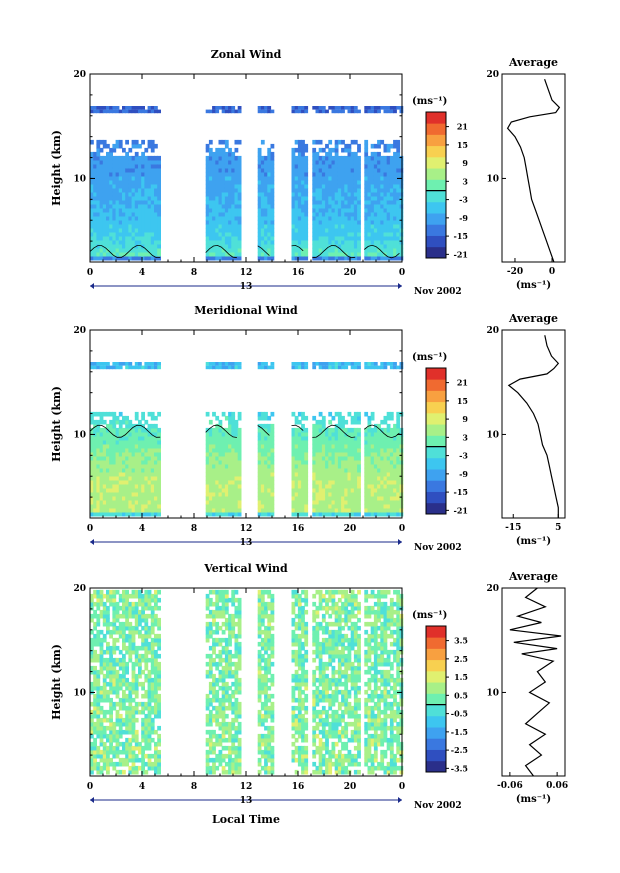 The width and height of the screenshot is (620, 873). Describe the element at coordinates (461, 510) in the screenshot. I see `colorbar-tick-label: -21` at that location.